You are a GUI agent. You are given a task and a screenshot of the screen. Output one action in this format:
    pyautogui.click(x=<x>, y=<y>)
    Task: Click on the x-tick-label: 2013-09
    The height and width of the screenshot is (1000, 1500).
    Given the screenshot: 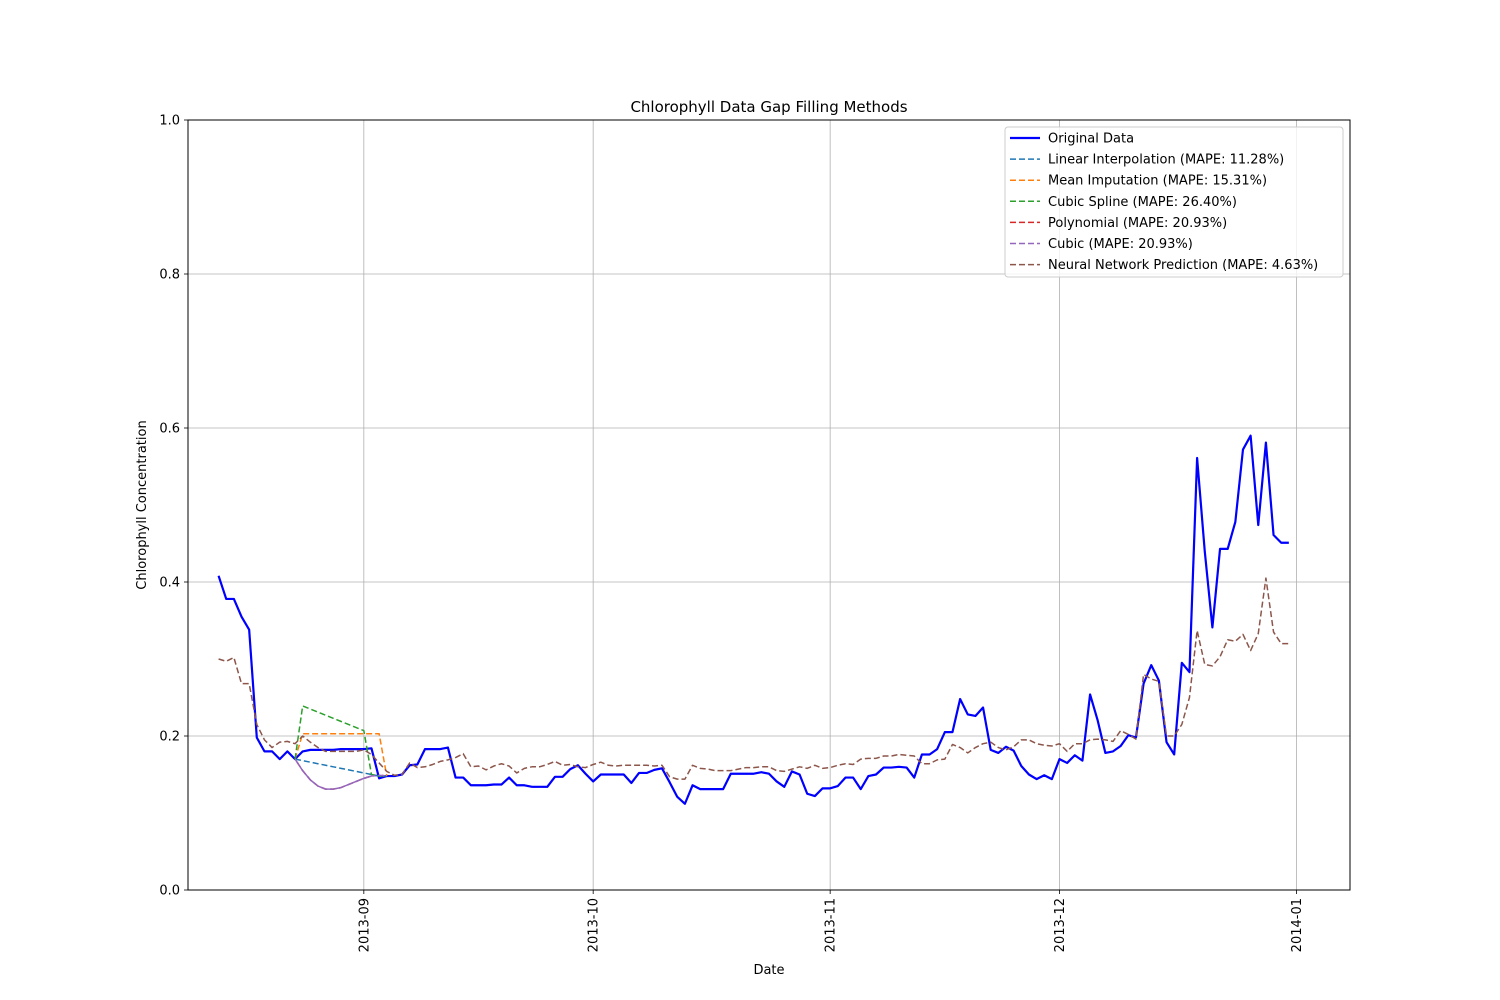 What is the action you would take?
    pyautogui.click(x=364, y=925)
    